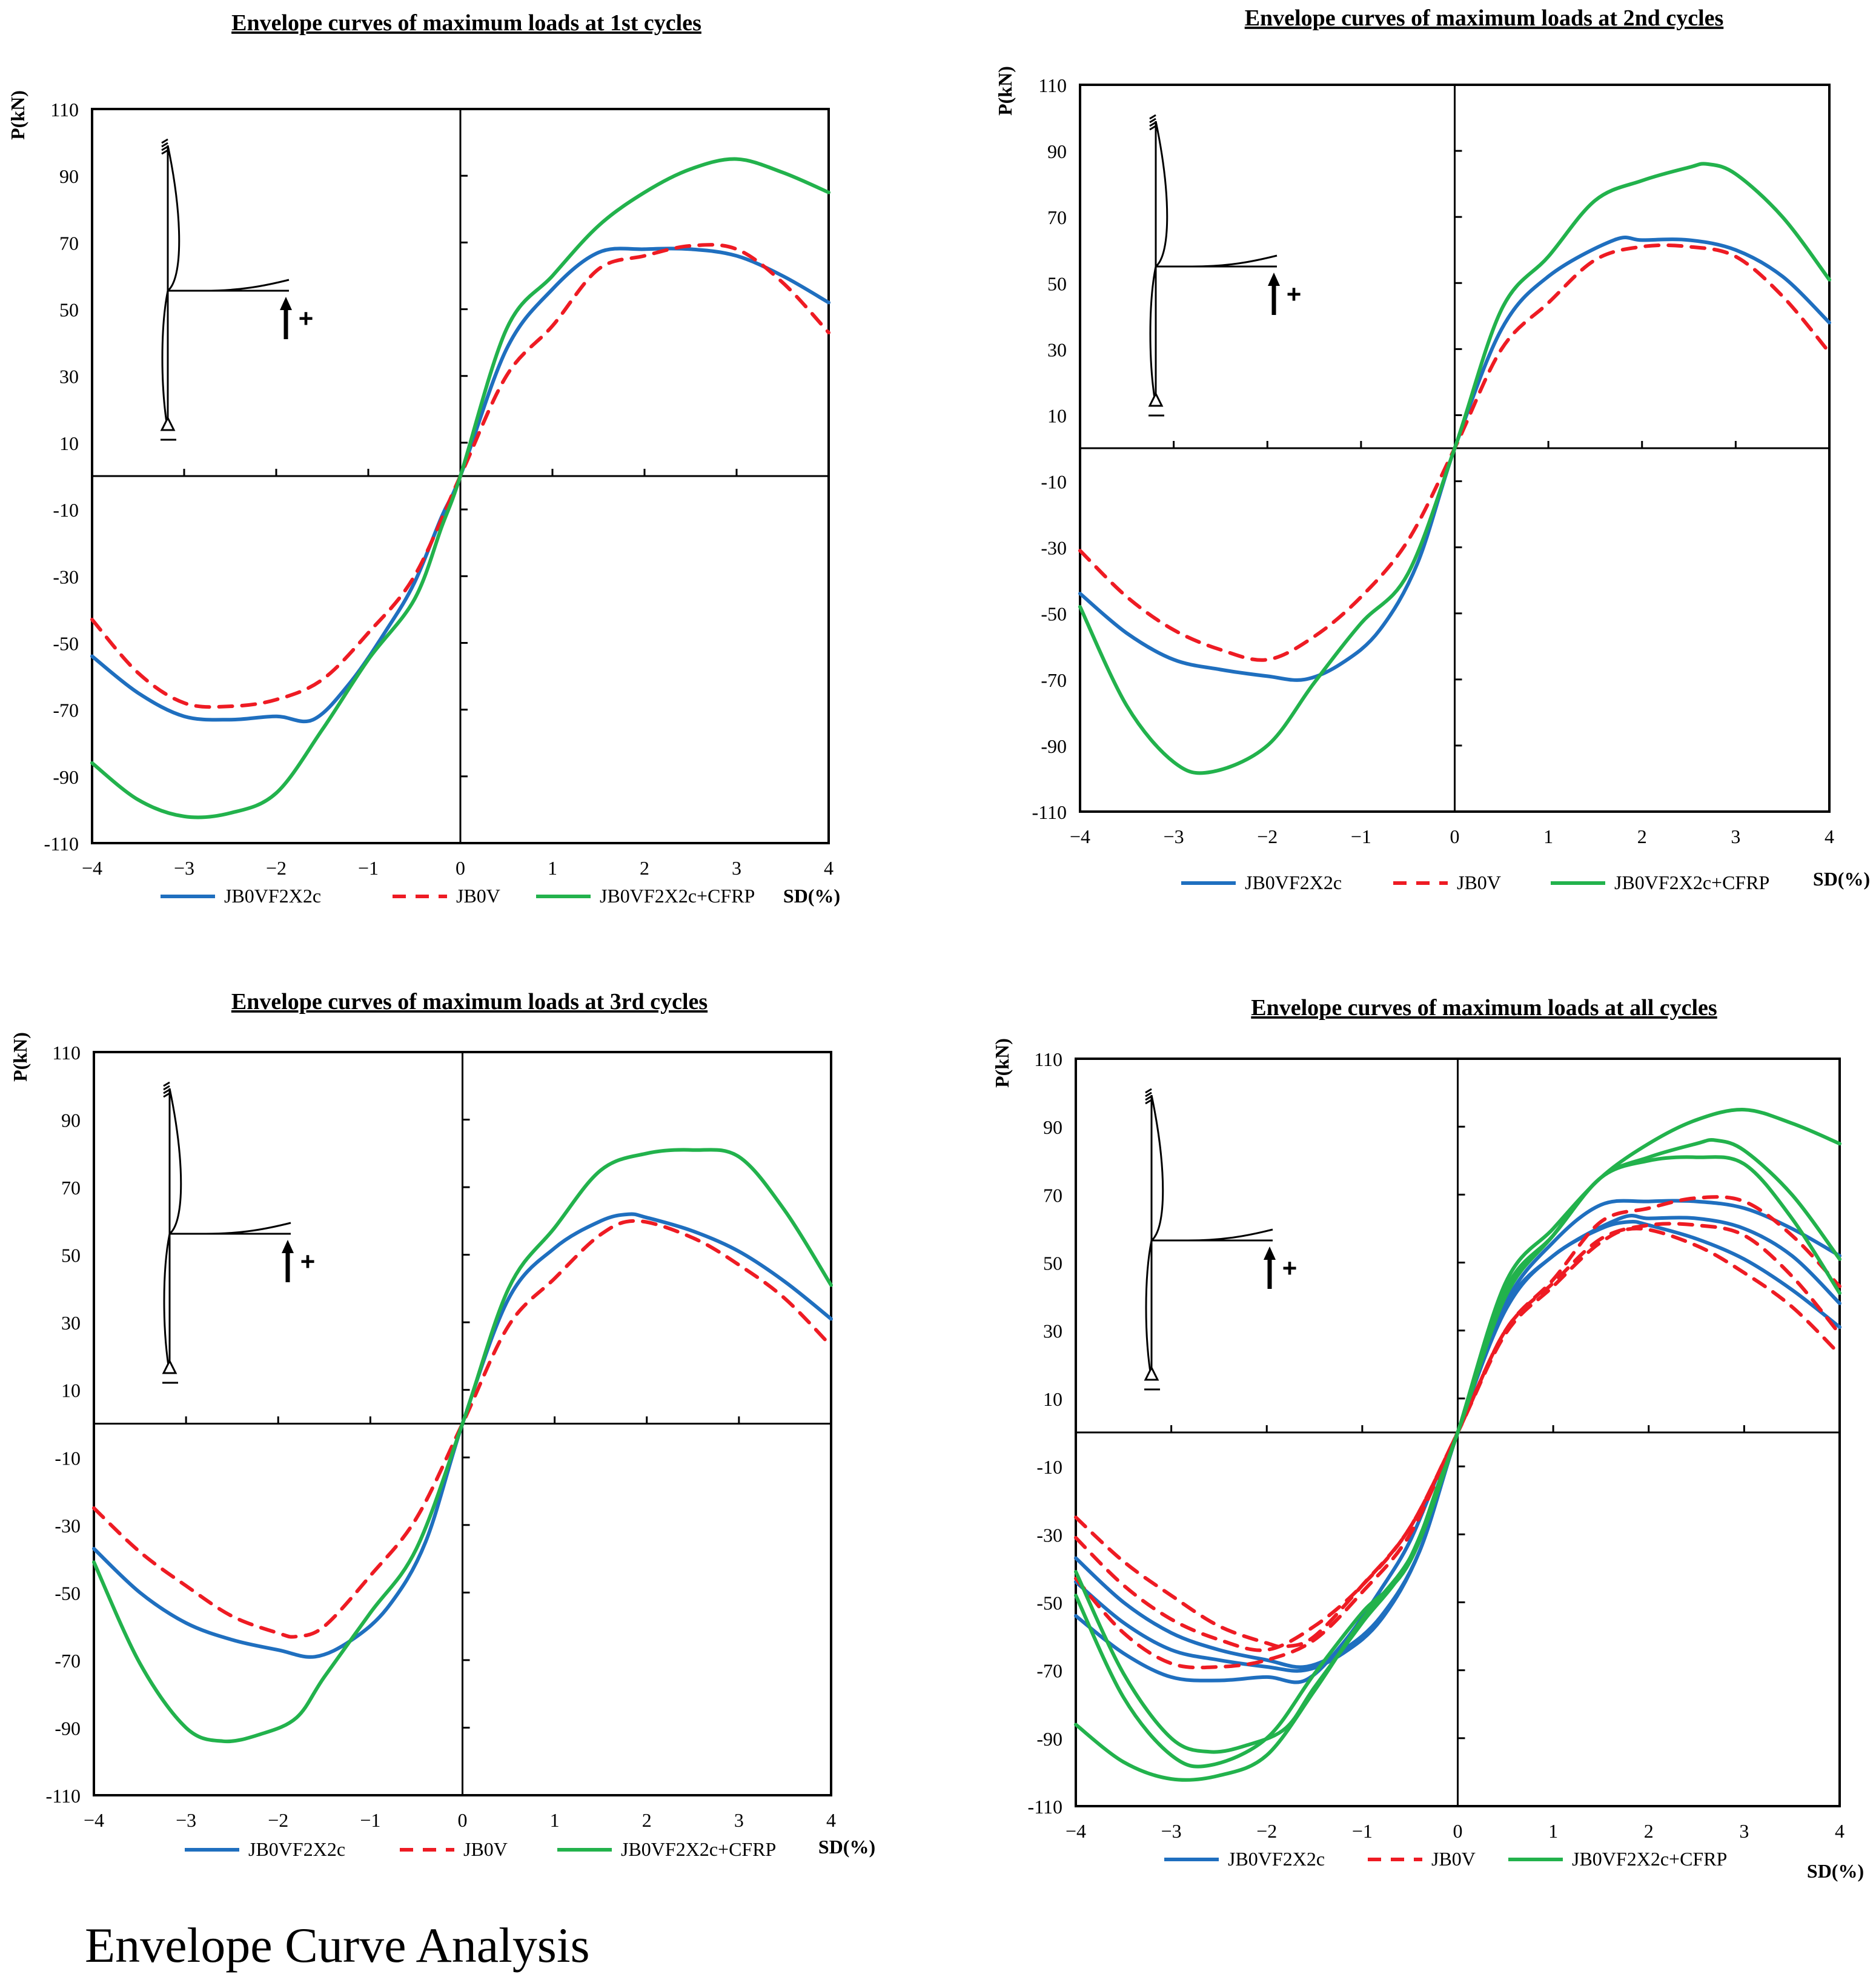 This screenshot has width=1876, height=1983. What do you see at coordinates (1235, 261) in the screenshot?
I see `beam-deflection` at bounding box center [1235, 261].